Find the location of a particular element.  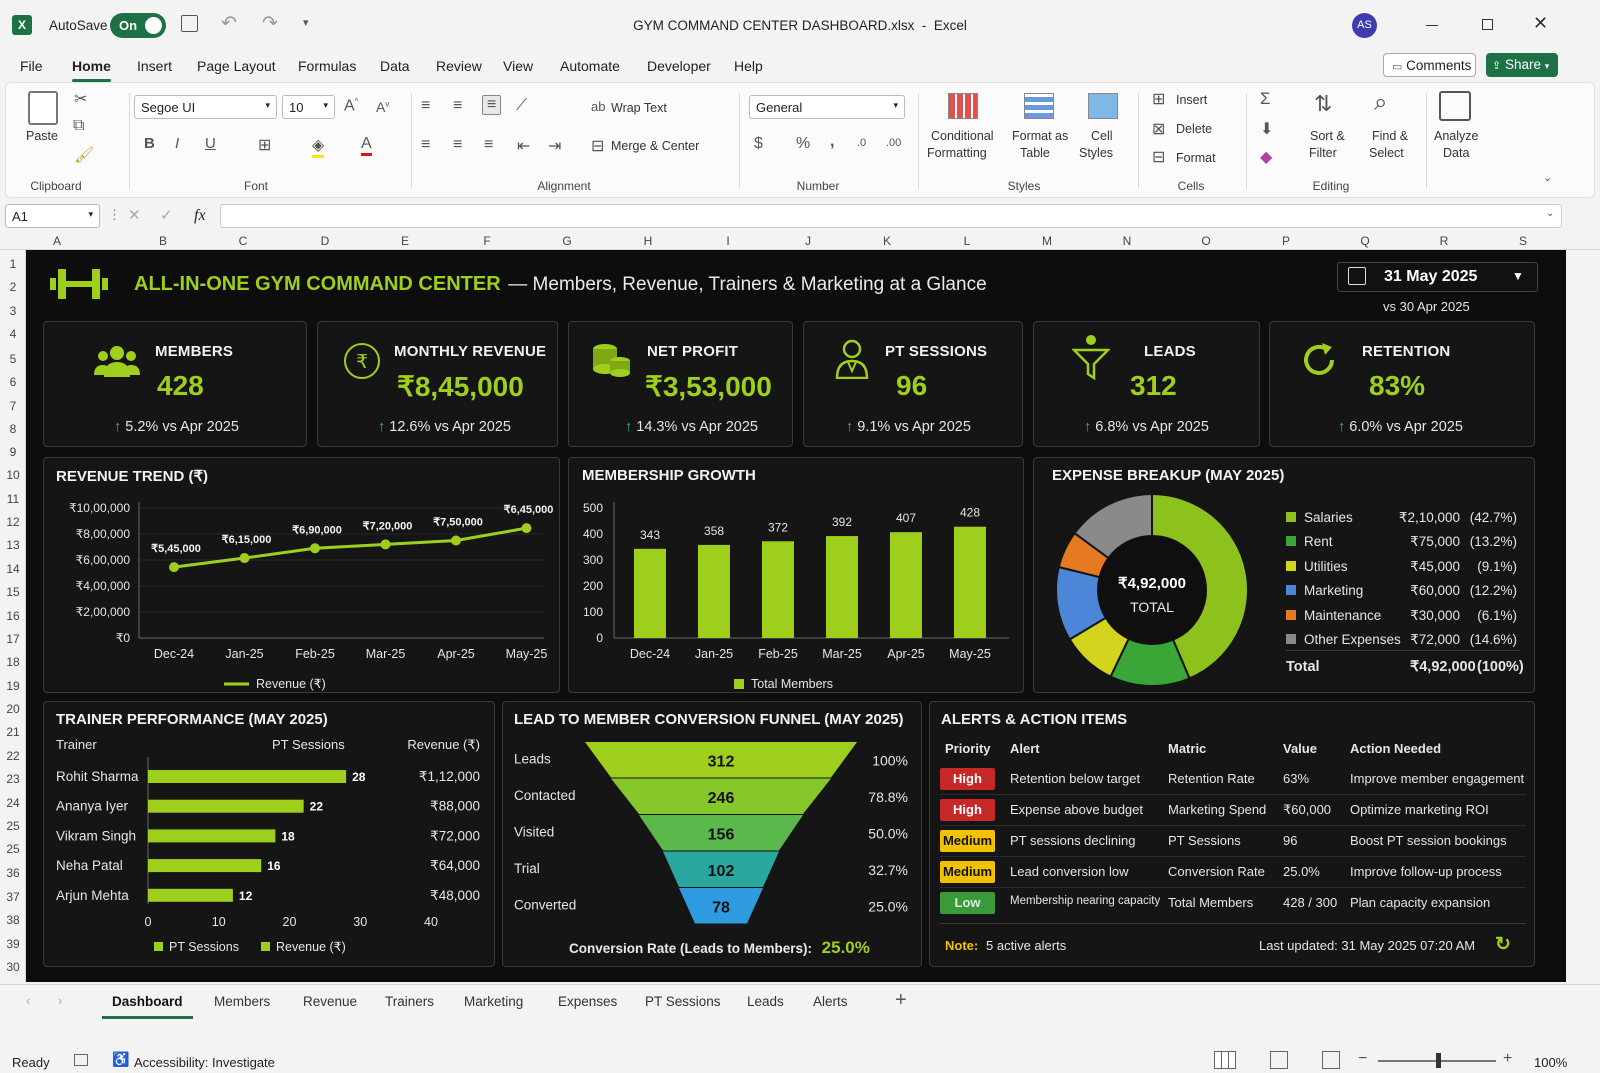

row-header: 16 is located at coordinates (13, 616).